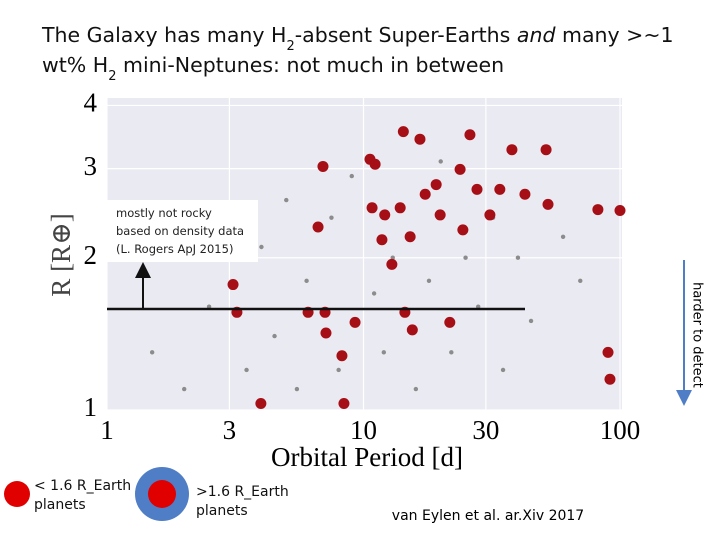 This screenshot has height=540, width=720. I want to click on y-tick-label: 3, so click(91, 166).